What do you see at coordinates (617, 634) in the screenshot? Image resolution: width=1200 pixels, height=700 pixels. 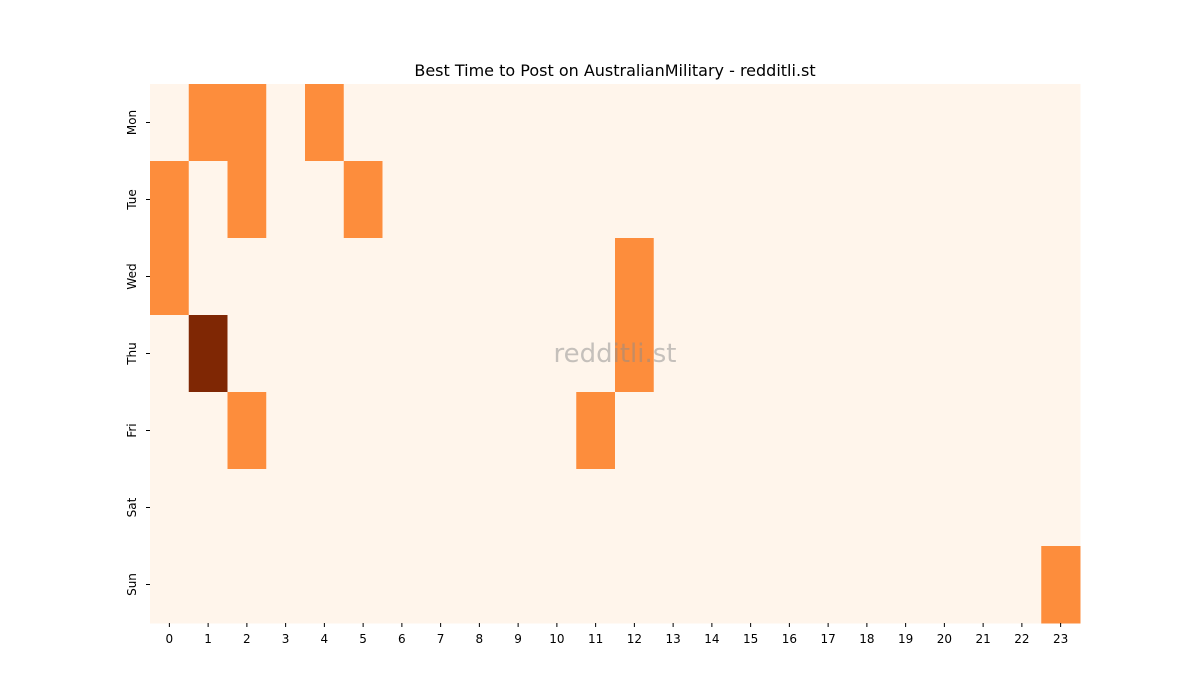 I see `x-axis: 0 1 2 3 4 5 6 7 8 9 10 11 12 13 14 15 16 17 18 19 20 21 22 23` at bounding box center [617, 634].